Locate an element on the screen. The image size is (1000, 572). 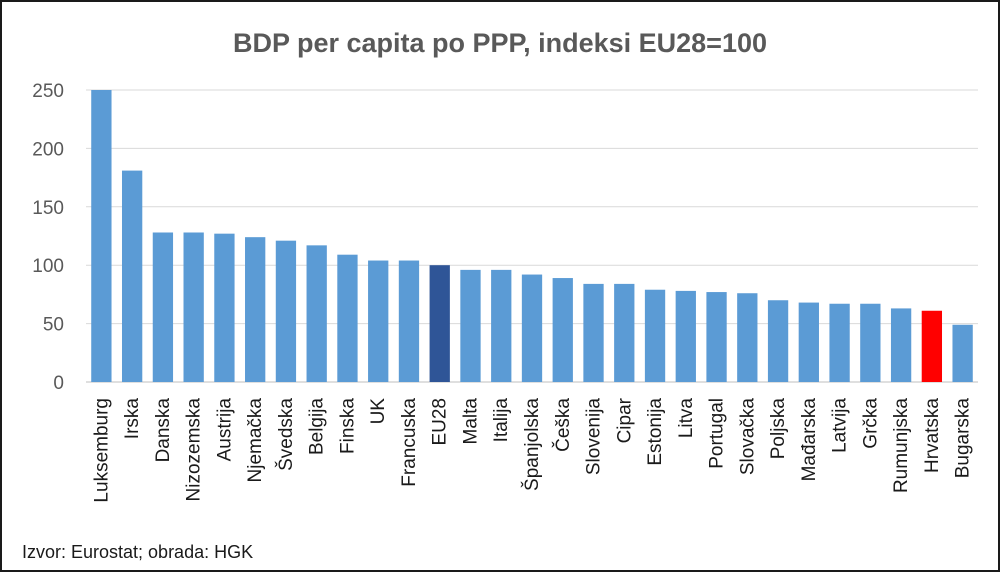
bar-latvija is located at coordinates (839, 342).